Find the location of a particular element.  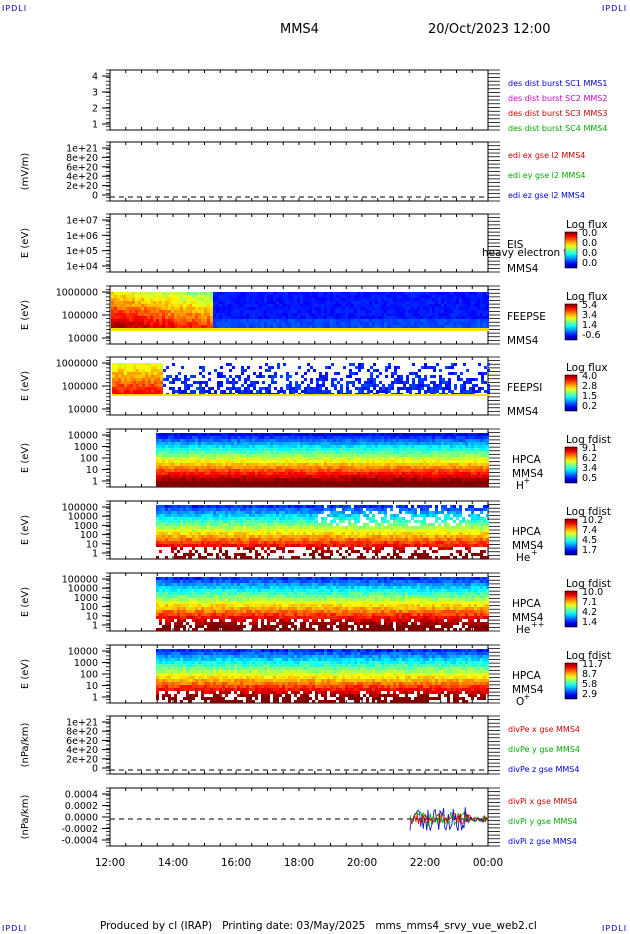

corner-label-top-right: IPDLI is located at coordinates (615, 8).